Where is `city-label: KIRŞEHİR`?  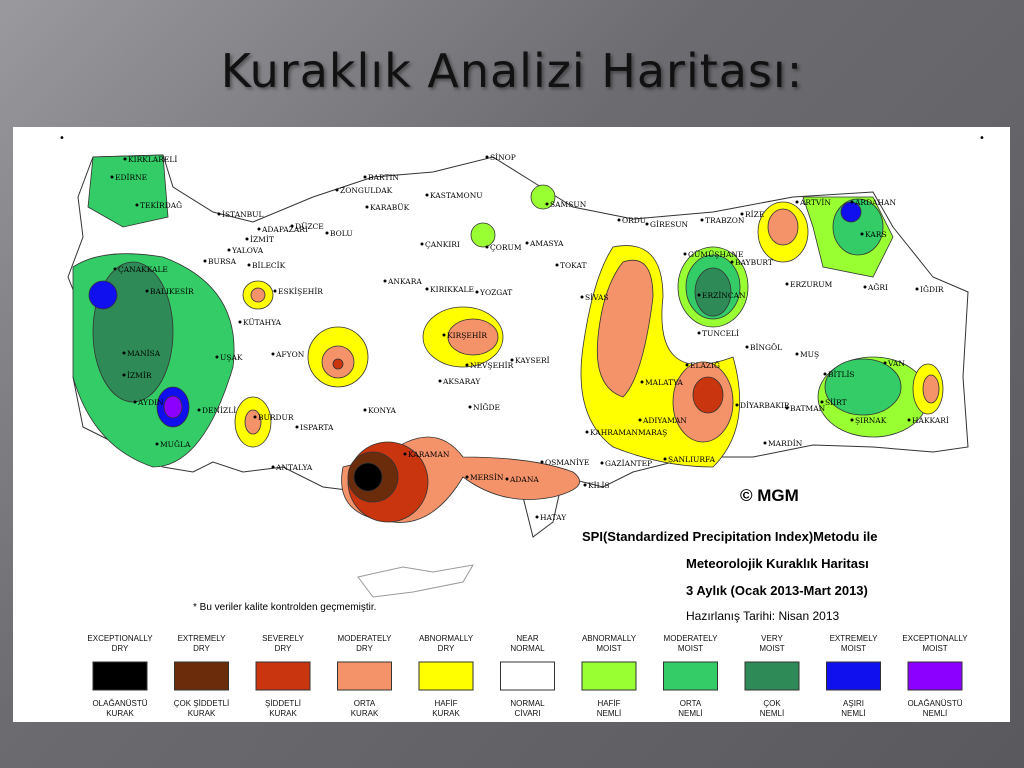
city-label: KIRŞEHİR is located at coordinates (467, 335).